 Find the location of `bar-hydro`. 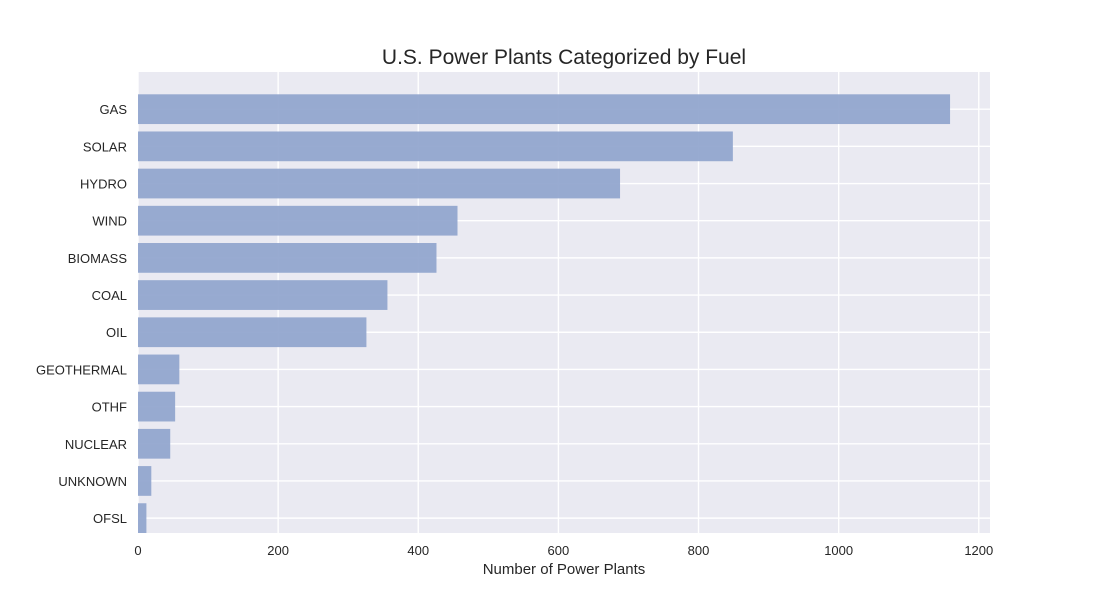

bar-hydro is located at coordinates (379, 183).